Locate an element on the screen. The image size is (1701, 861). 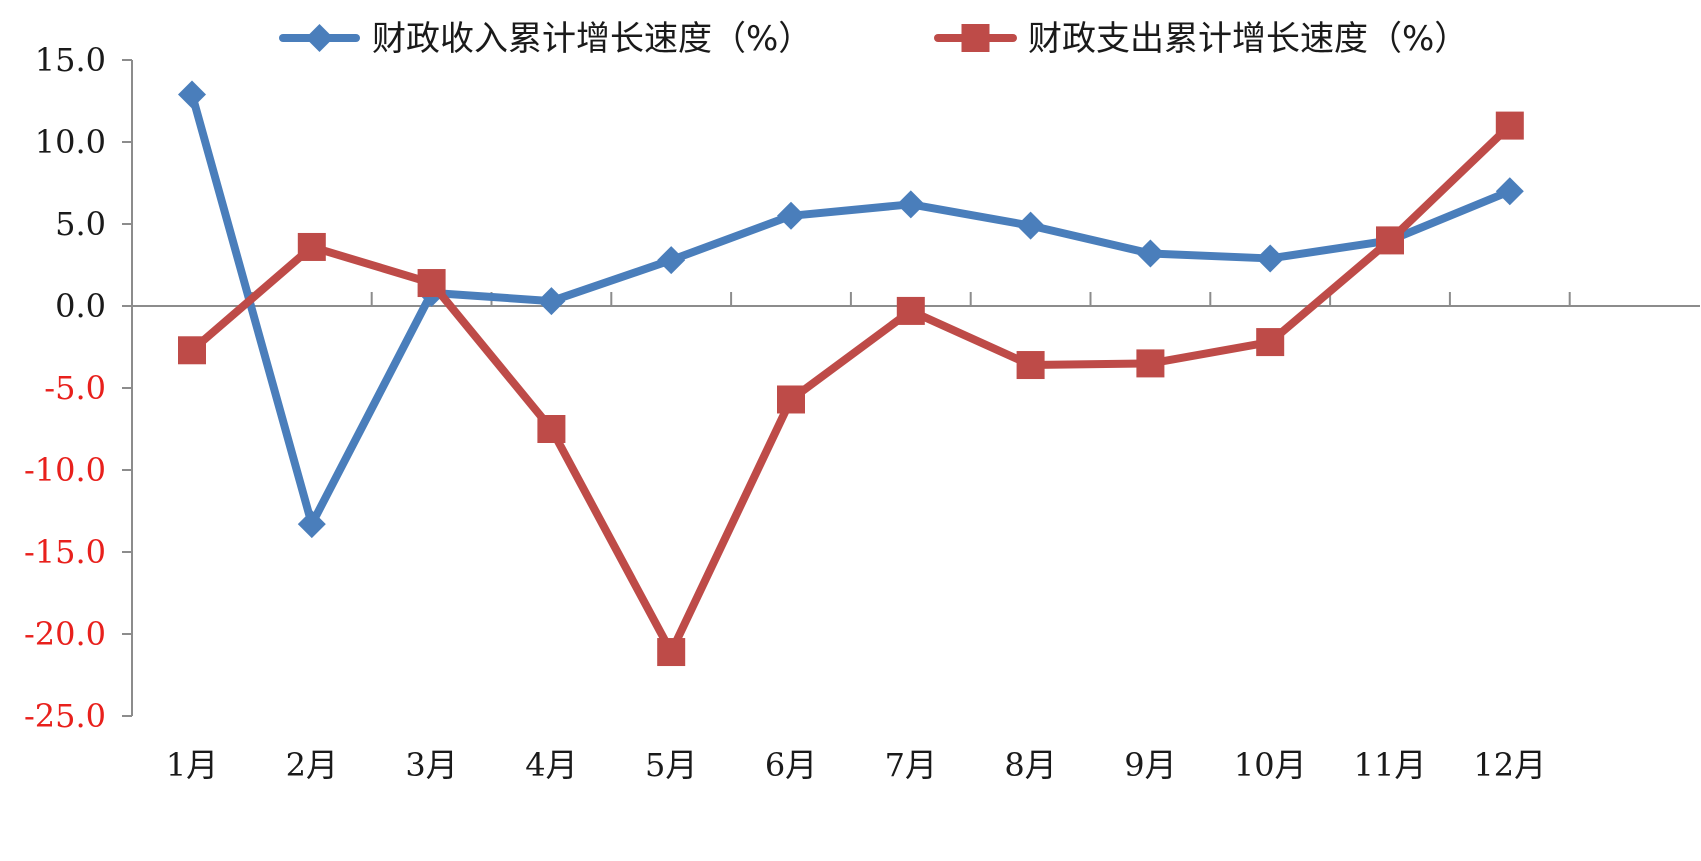
x-tick-label: 11月 is located at coordinates (1390, 765).